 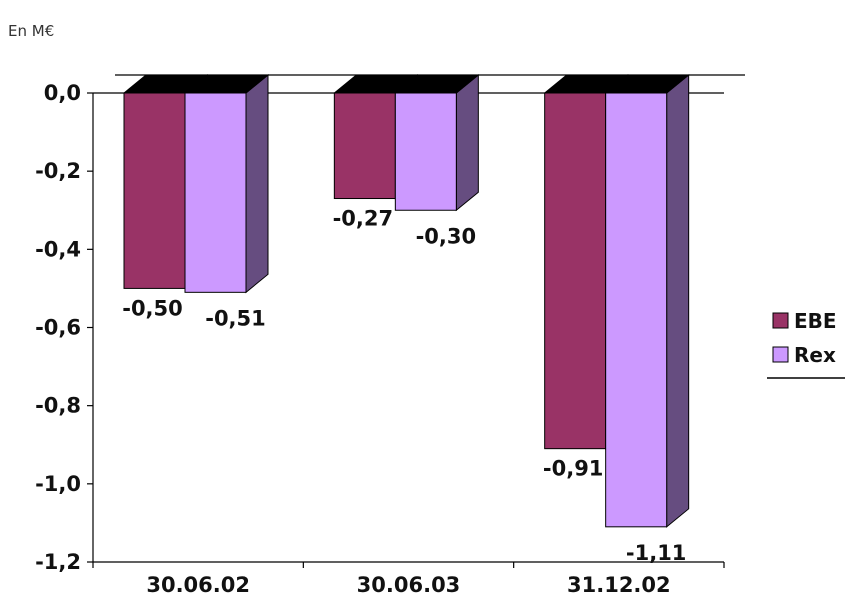 What do you see at coordinates (656, 553) in the screenshot?
I see `data-label: -1,11` at bounding box center [656, 553].